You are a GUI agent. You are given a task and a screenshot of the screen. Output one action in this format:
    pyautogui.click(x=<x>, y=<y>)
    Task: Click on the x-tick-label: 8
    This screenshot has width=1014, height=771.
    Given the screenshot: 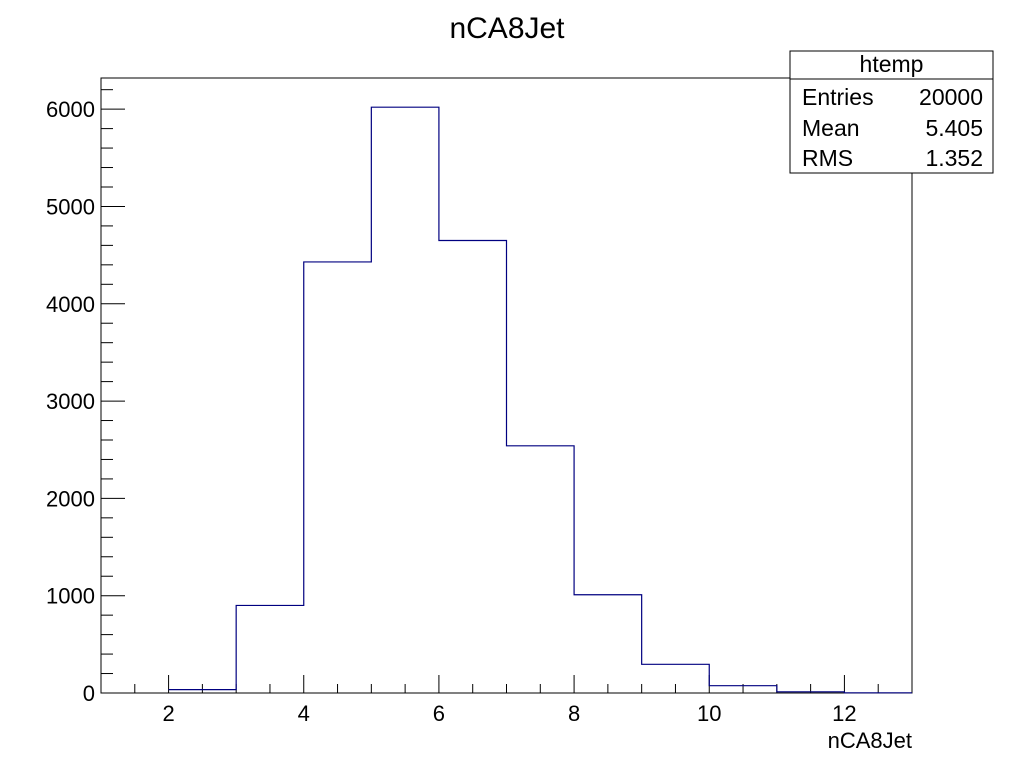 What is the action you would take?
    pyautogui.click(x=574, y=713)
    